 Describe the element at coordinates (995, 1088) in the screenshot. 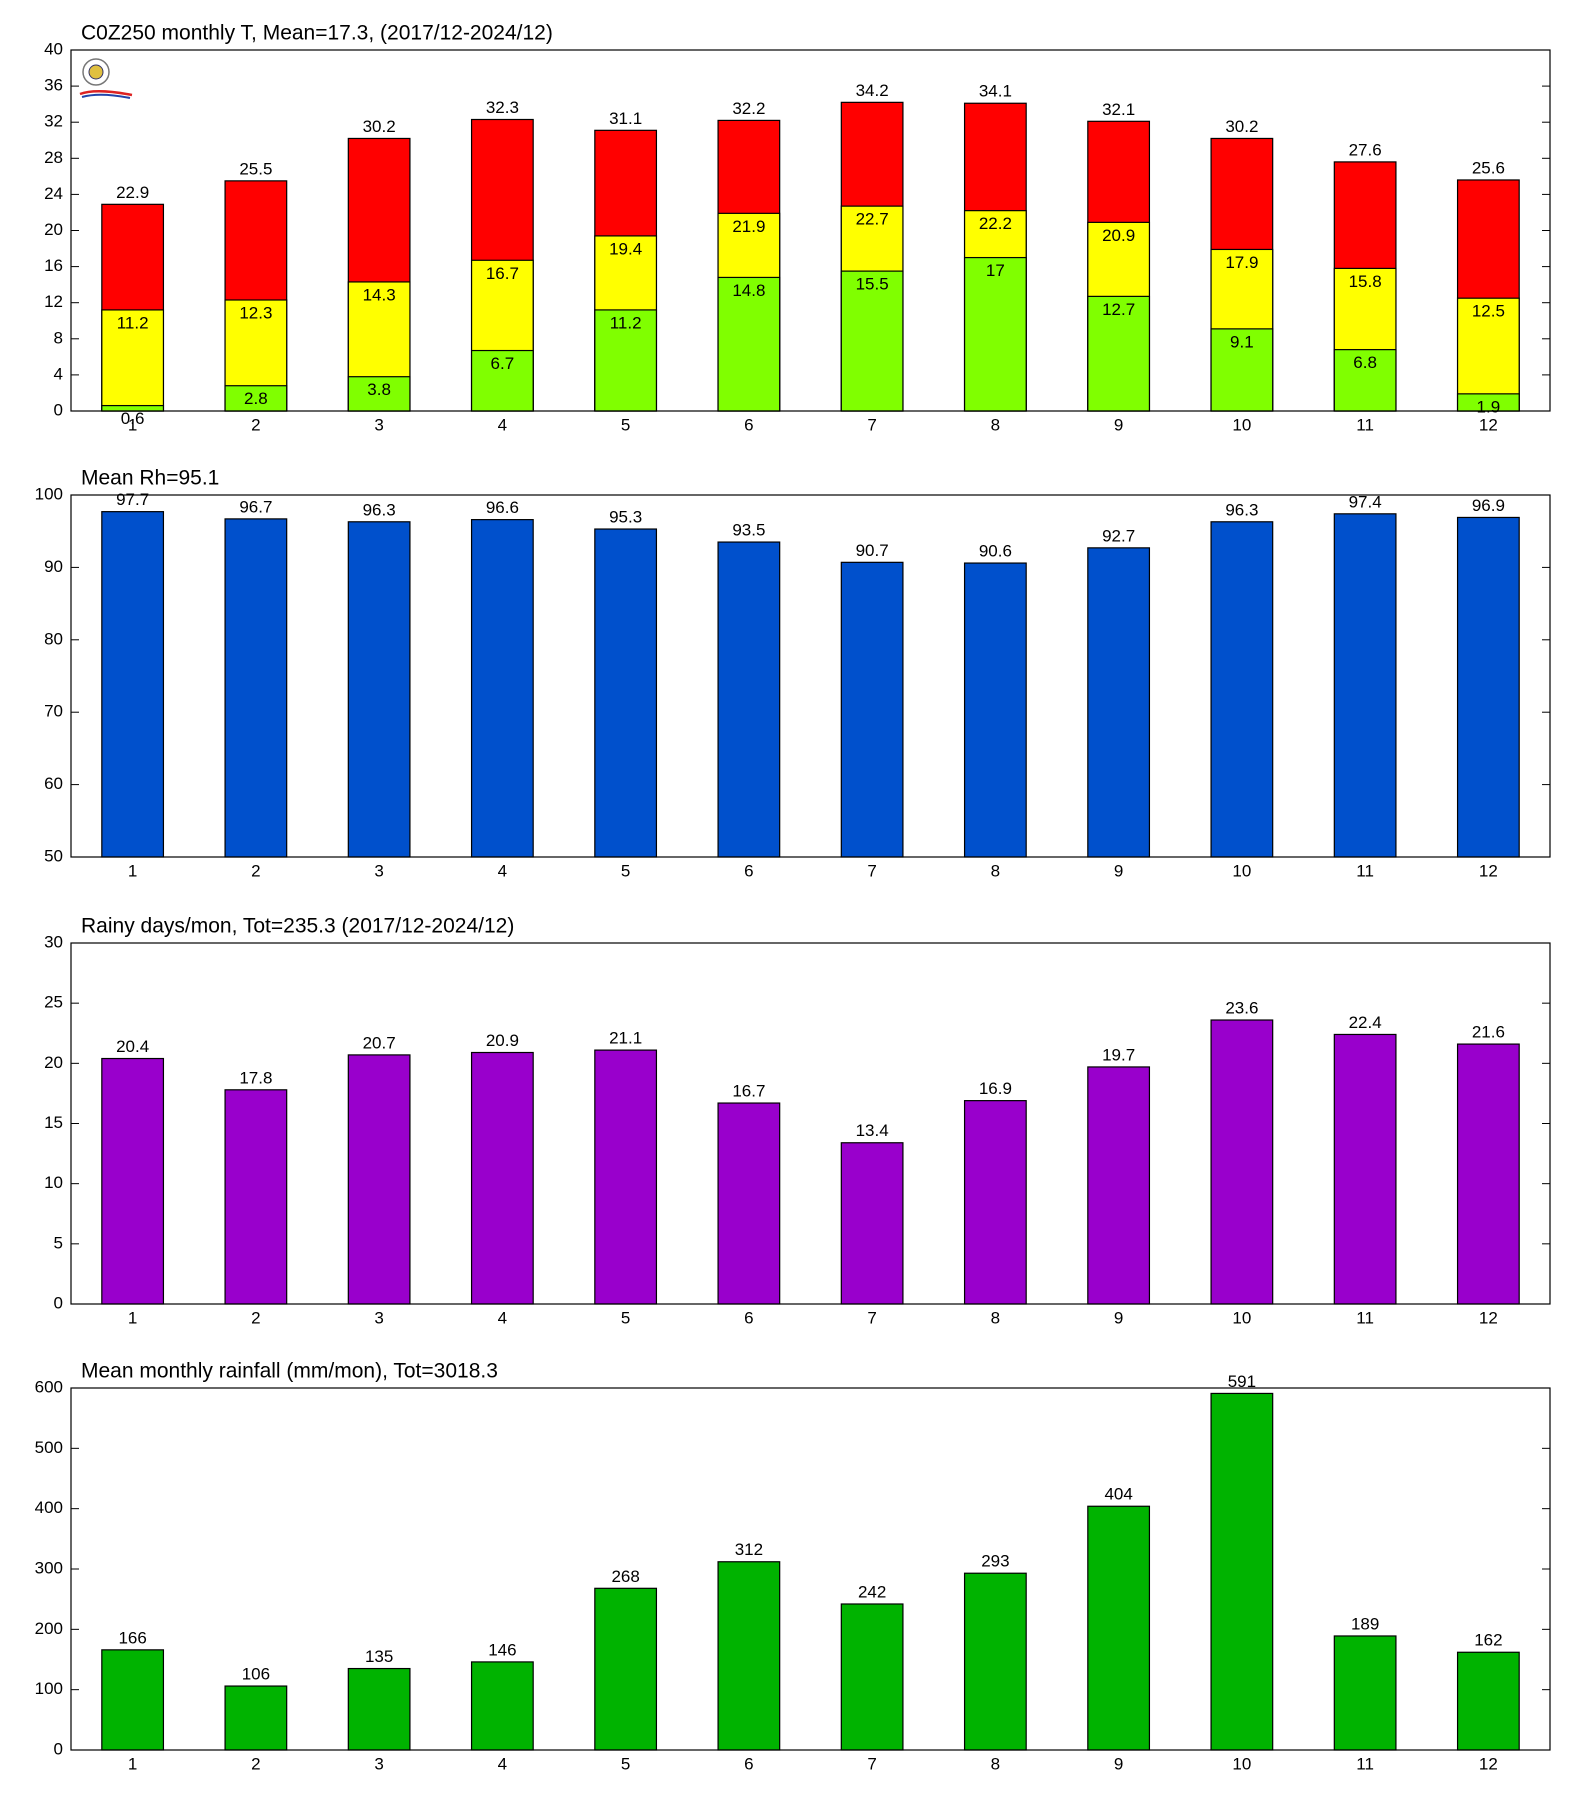

I see `value-label: 16.9` at that location.